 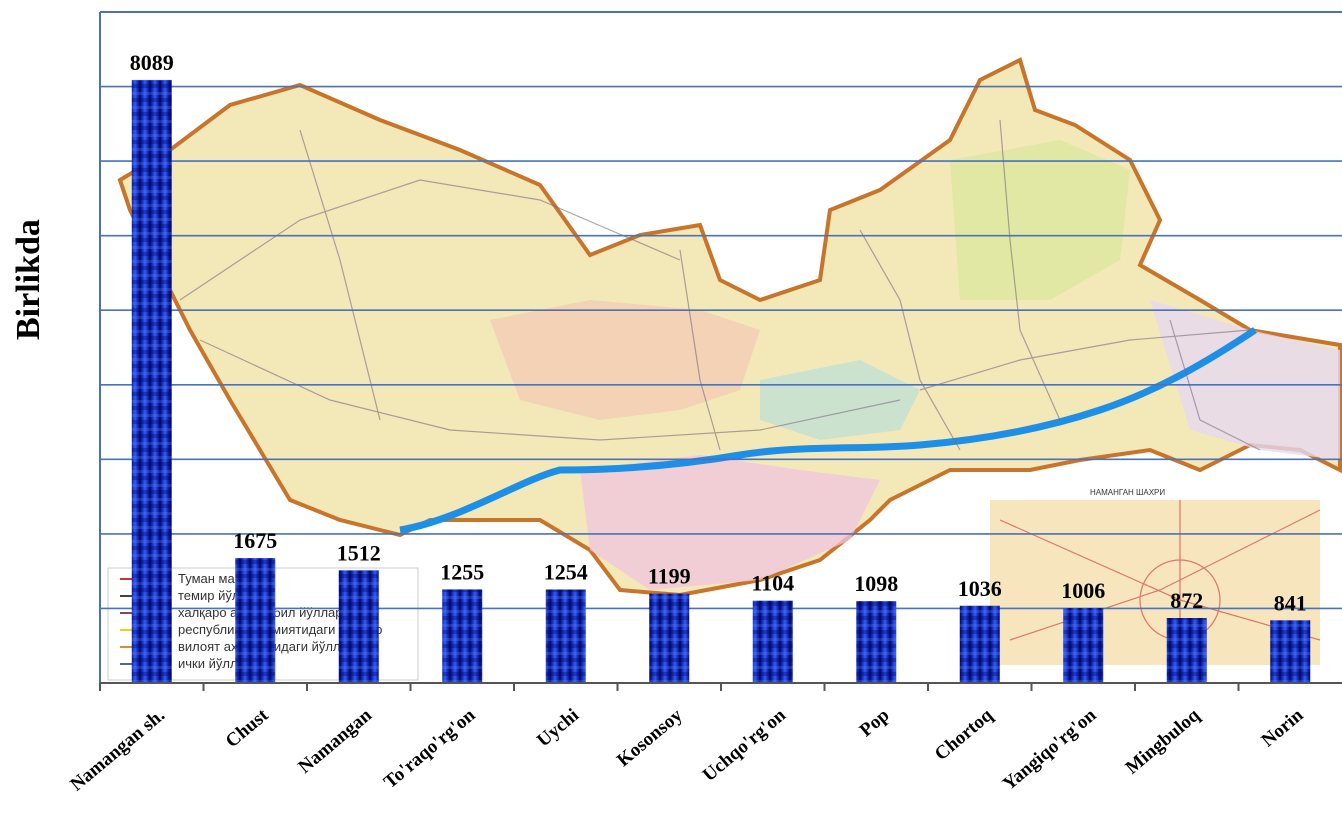 What do you see at coordinates (1050, 749) in the screenshot?
I see `x-tick-label: Yangiqo'rg'on` at bounding box center [1050, 749].